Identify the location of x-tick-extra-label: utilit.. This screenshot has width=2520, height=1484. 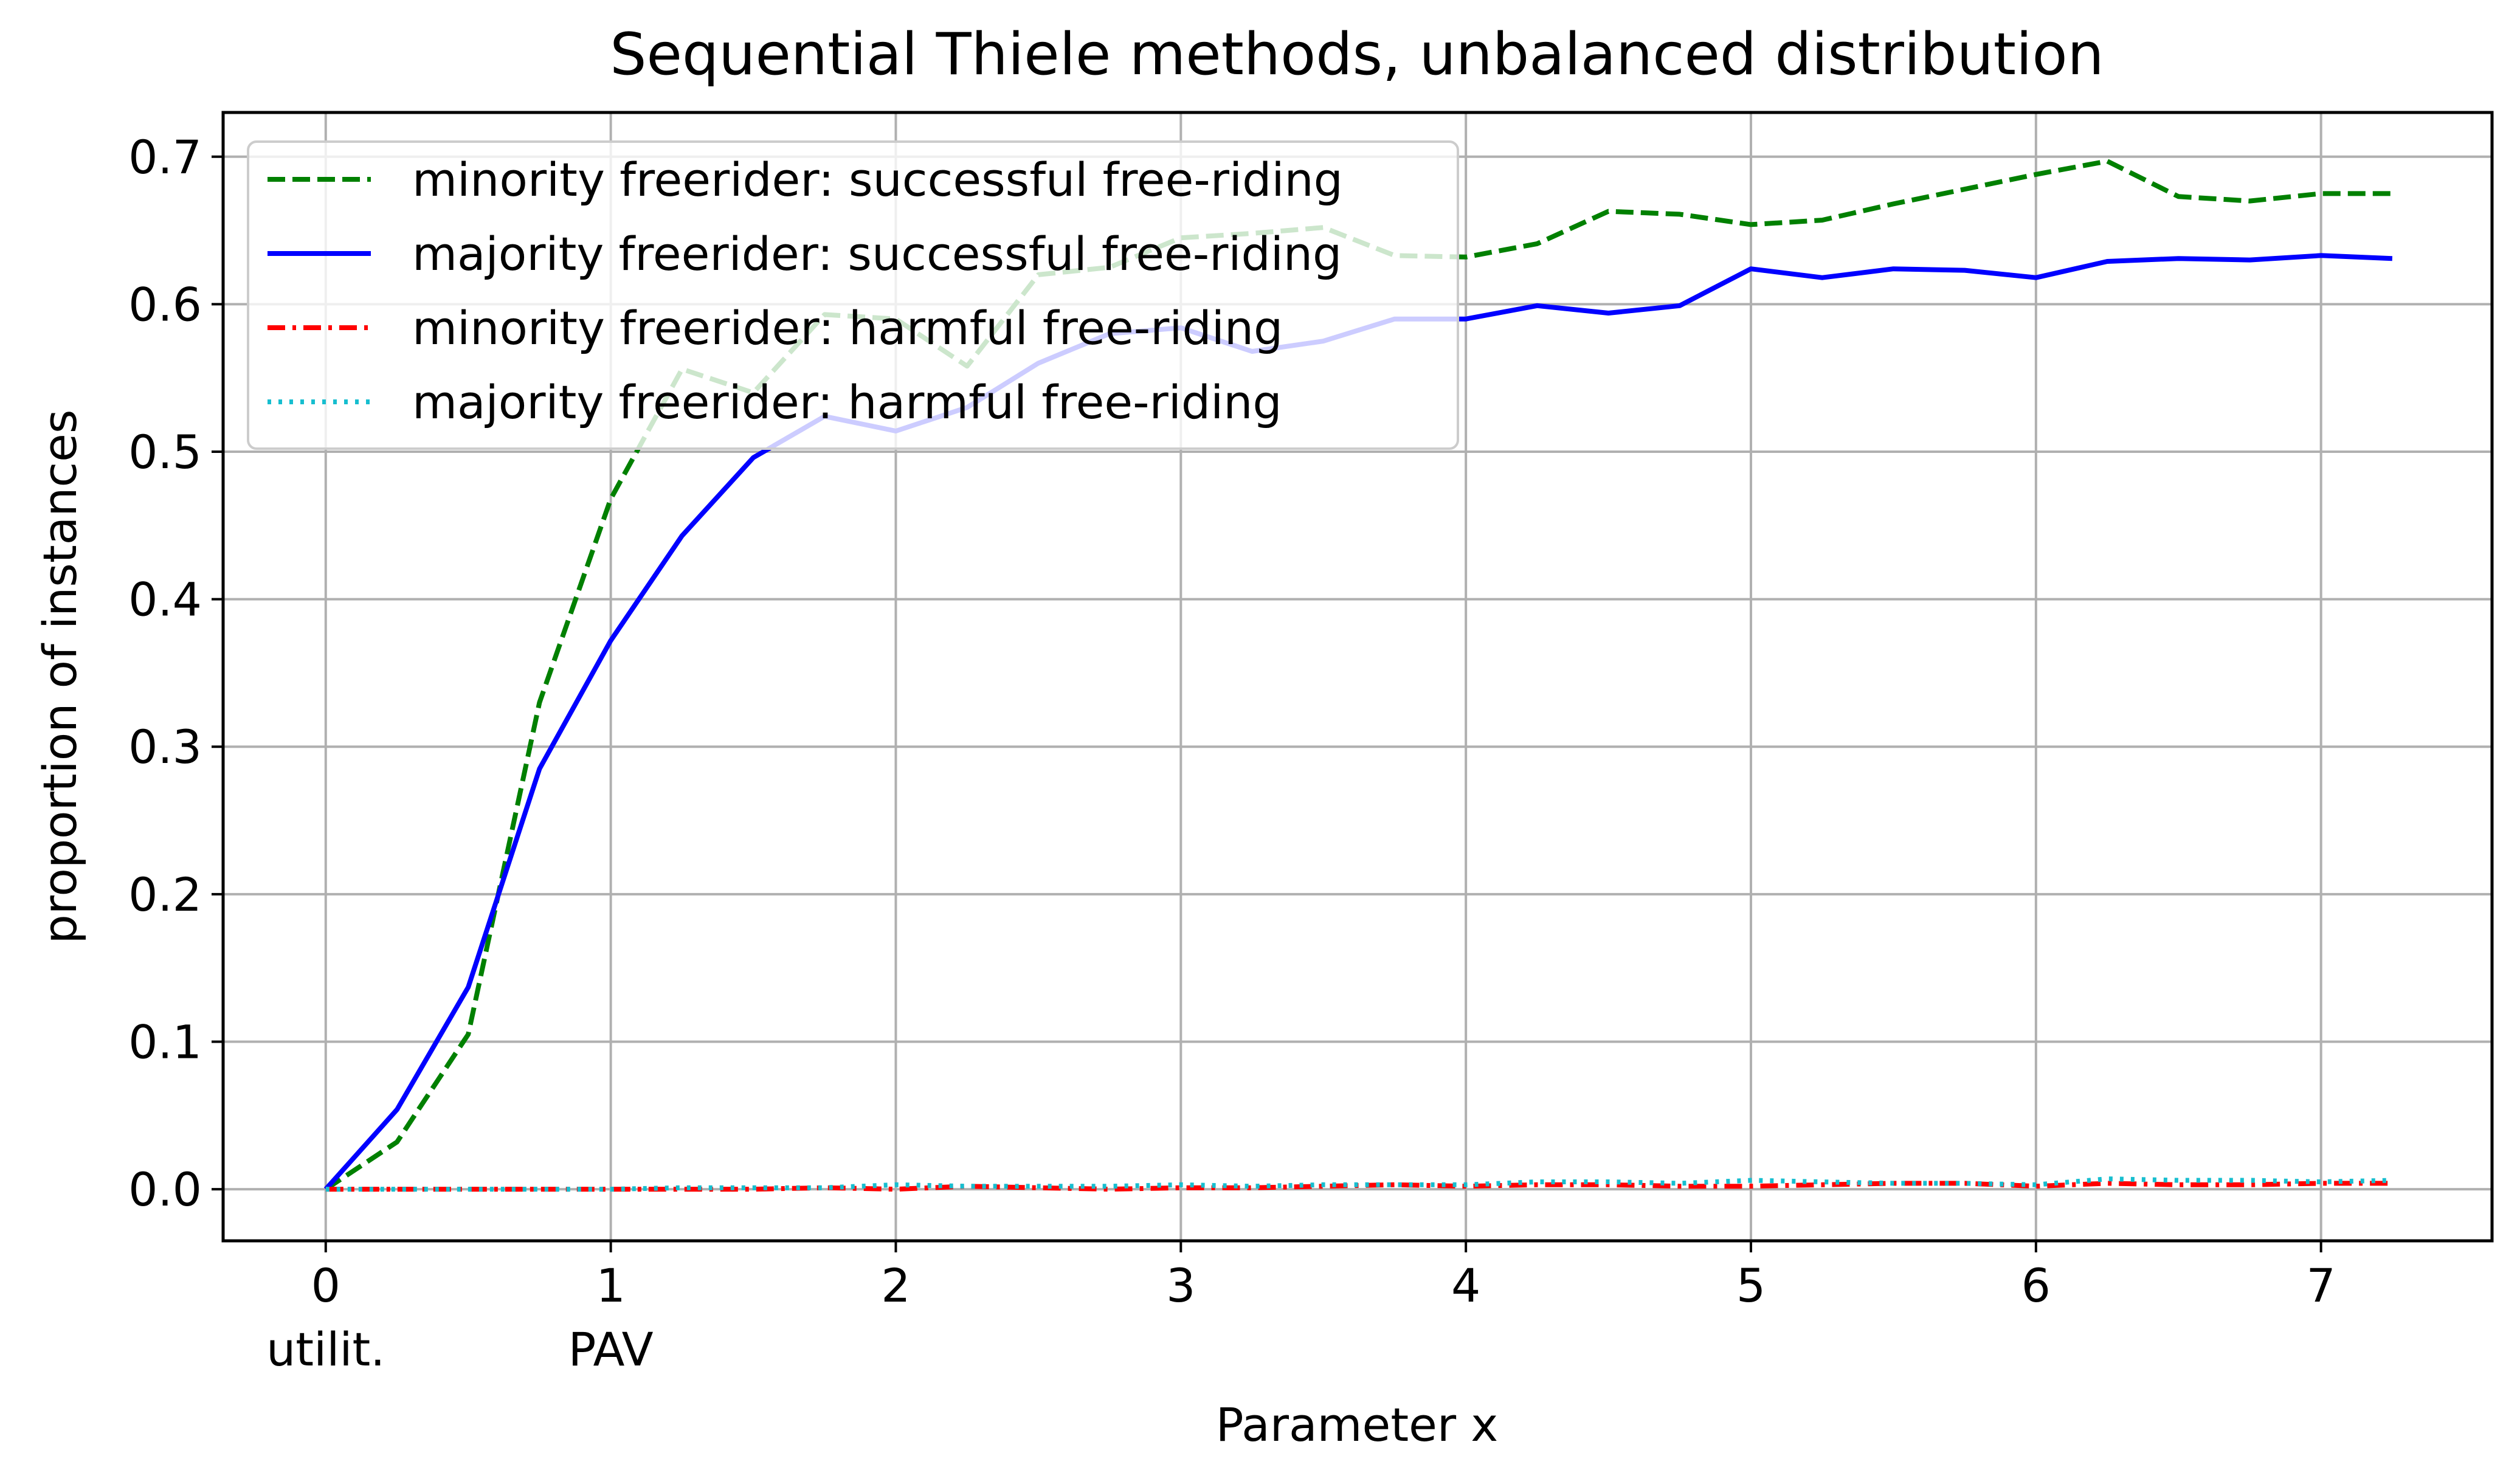
(325, 1349).